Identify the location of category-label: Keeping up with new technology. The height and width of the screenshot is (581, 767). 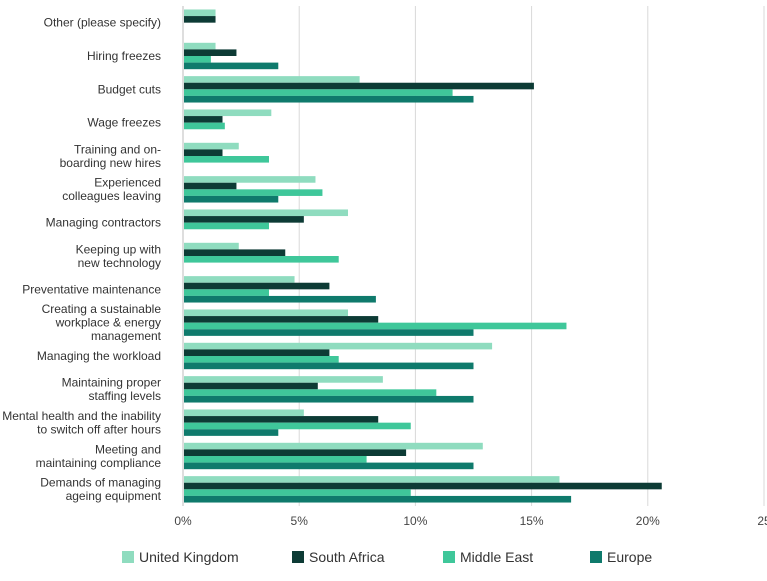
(118, 256).